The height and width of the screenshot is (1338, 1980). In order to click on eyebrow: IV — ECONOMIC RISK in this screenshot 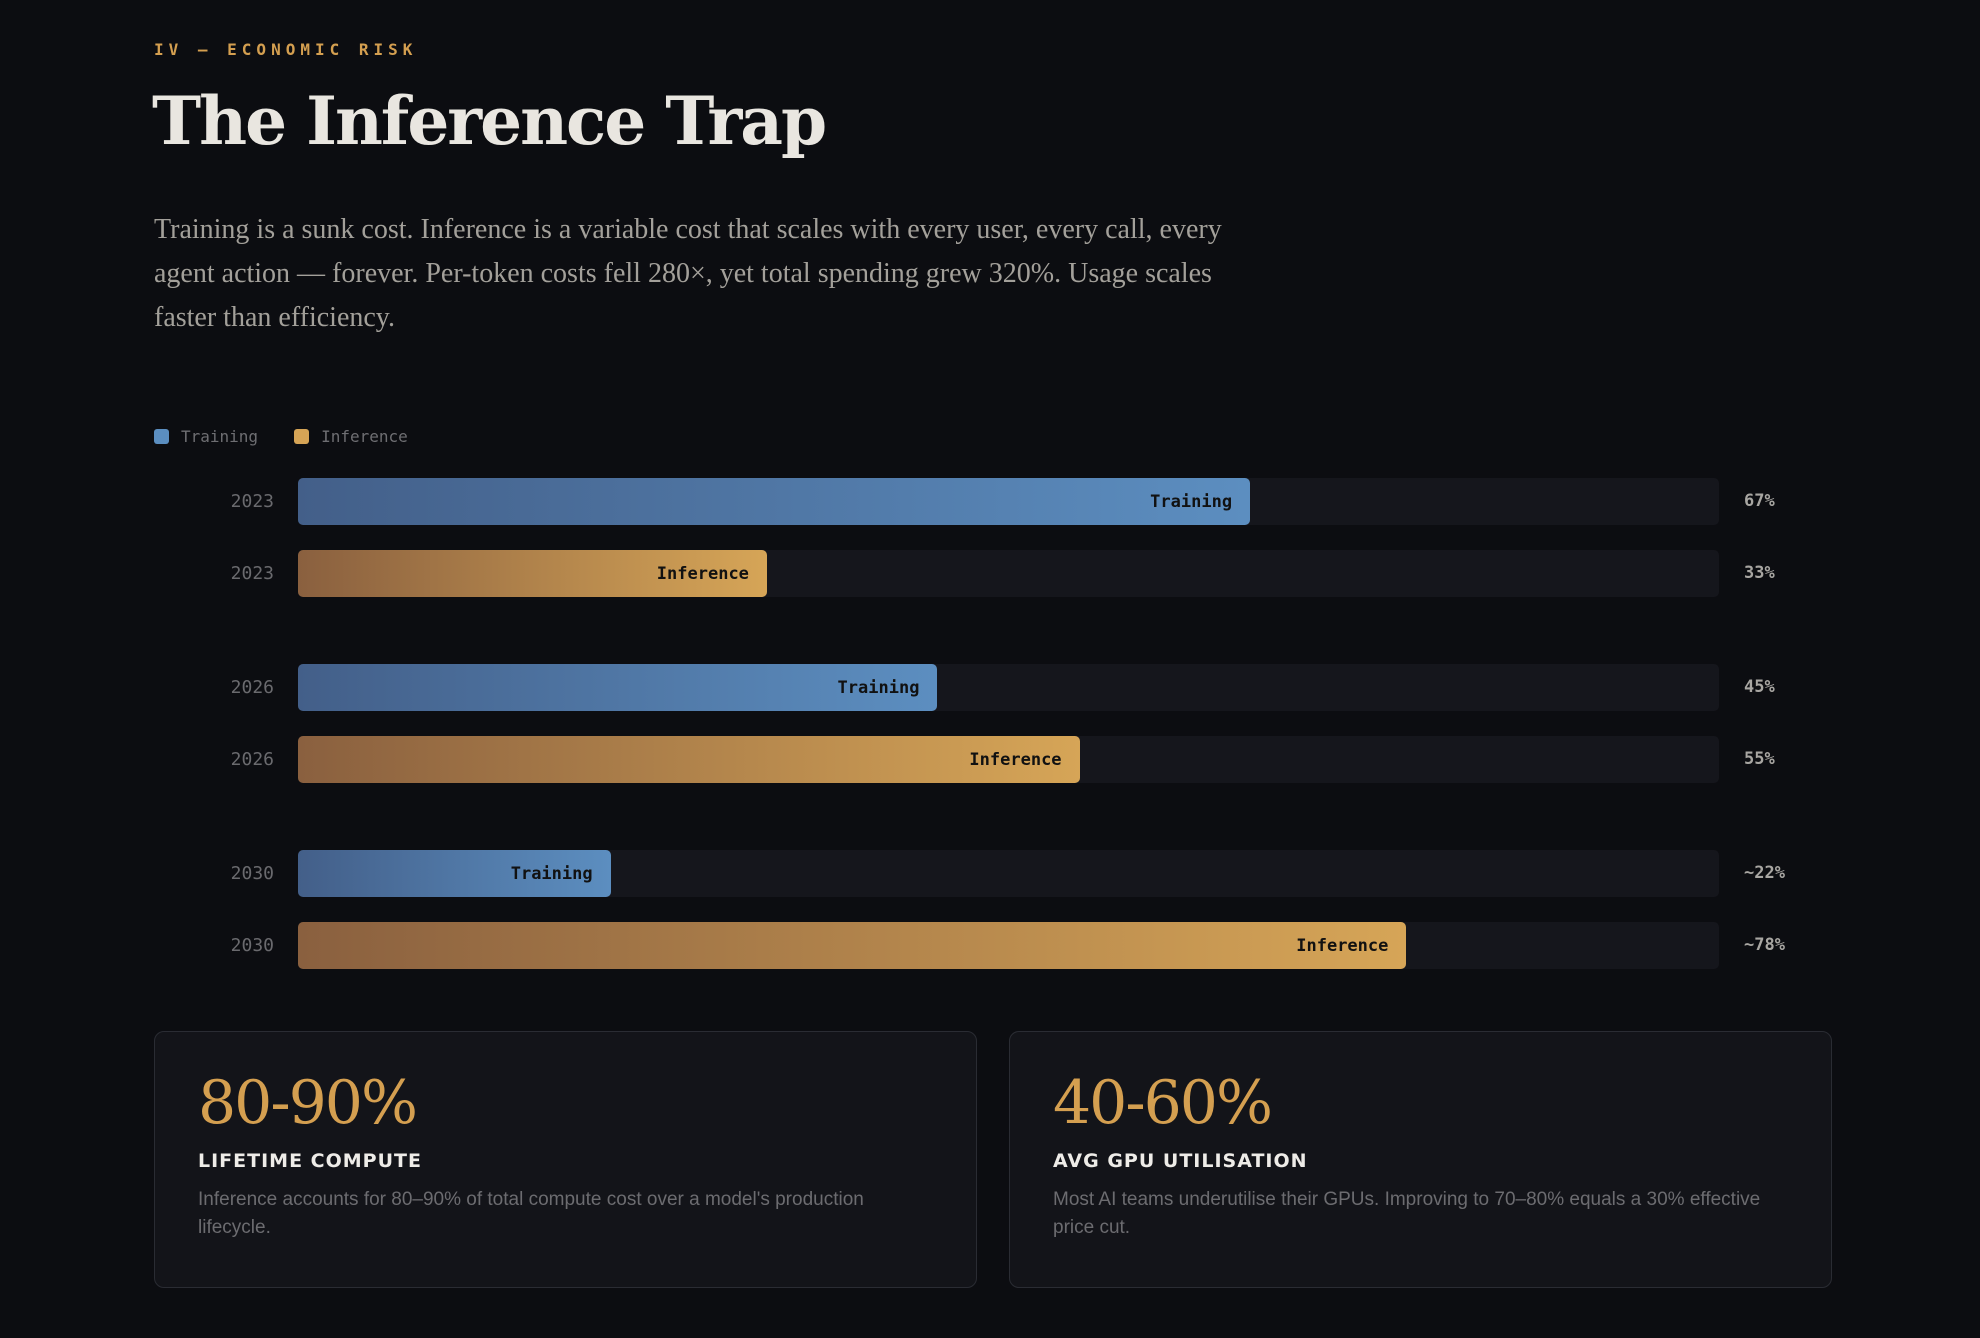, I will do `click(286, 49)`.